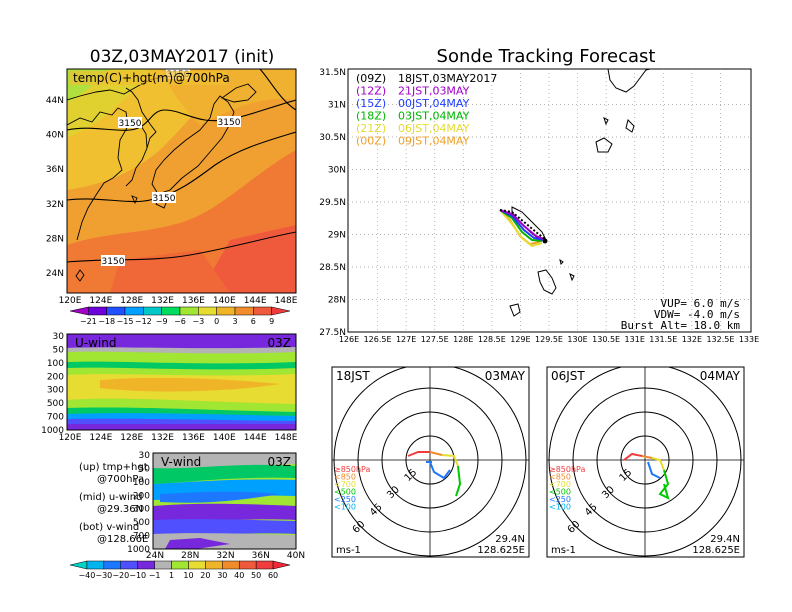 The height and width of the screenshot is (612, 792). Describe the element at coordinates (162, 438) in the screenshot. I see `tick-label: 132E` at that location.